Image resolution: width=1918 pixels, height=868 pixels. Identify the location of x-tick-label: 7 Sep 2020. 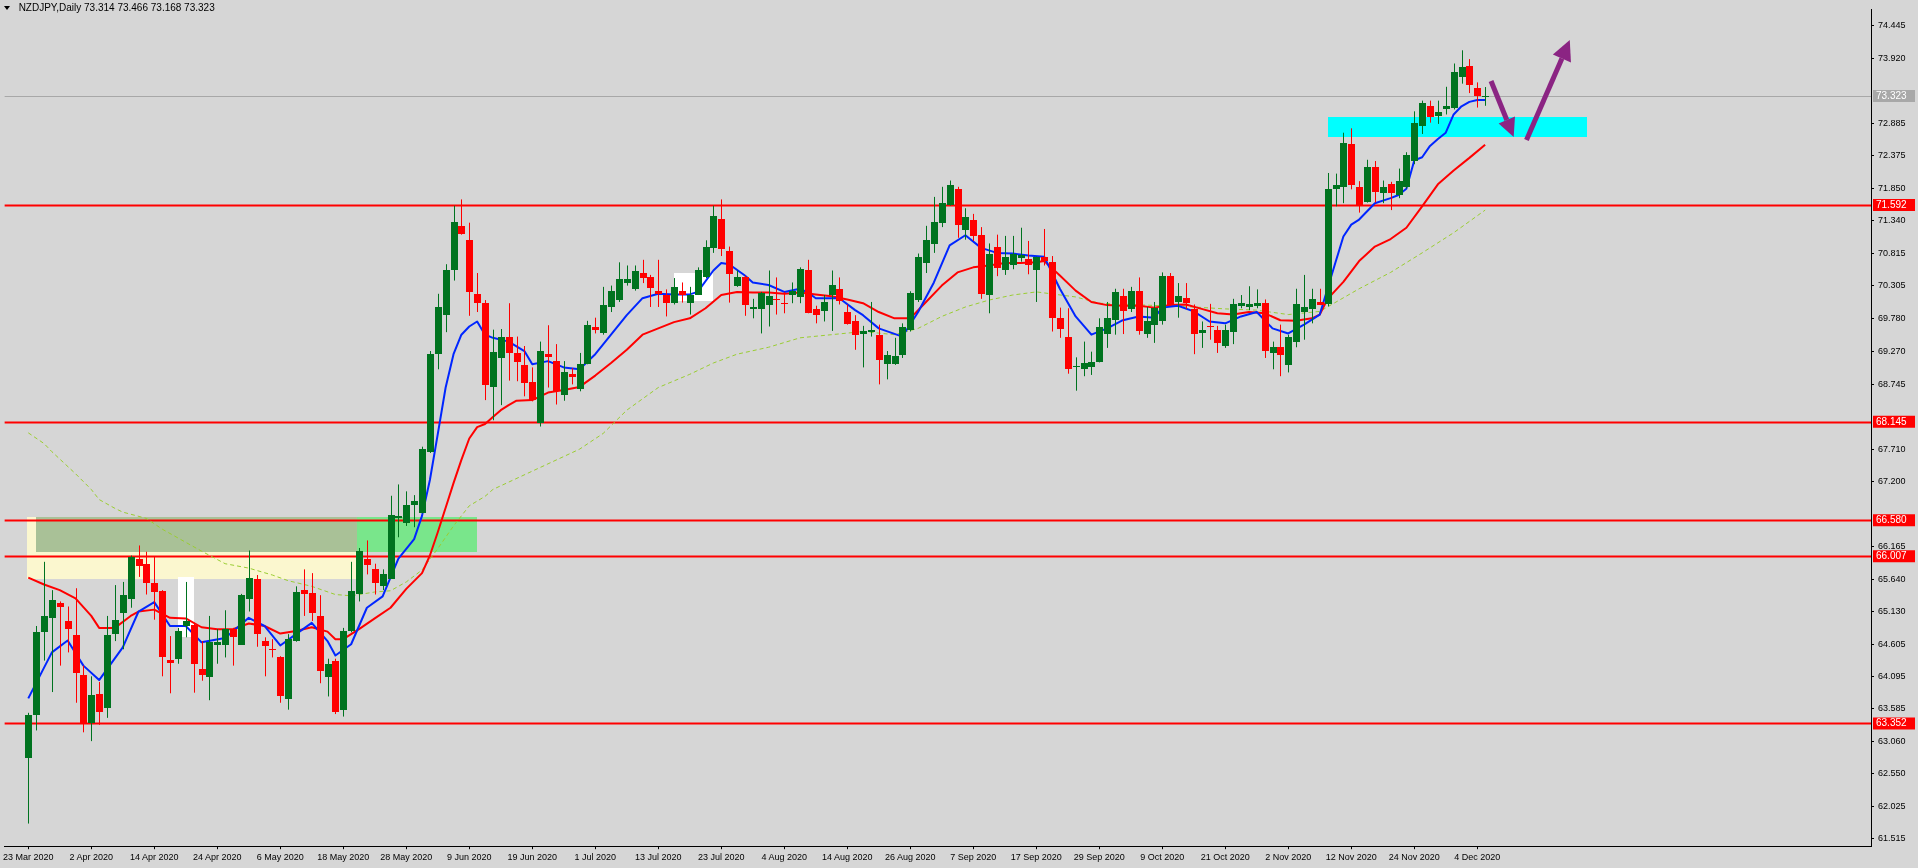
(973, 857).